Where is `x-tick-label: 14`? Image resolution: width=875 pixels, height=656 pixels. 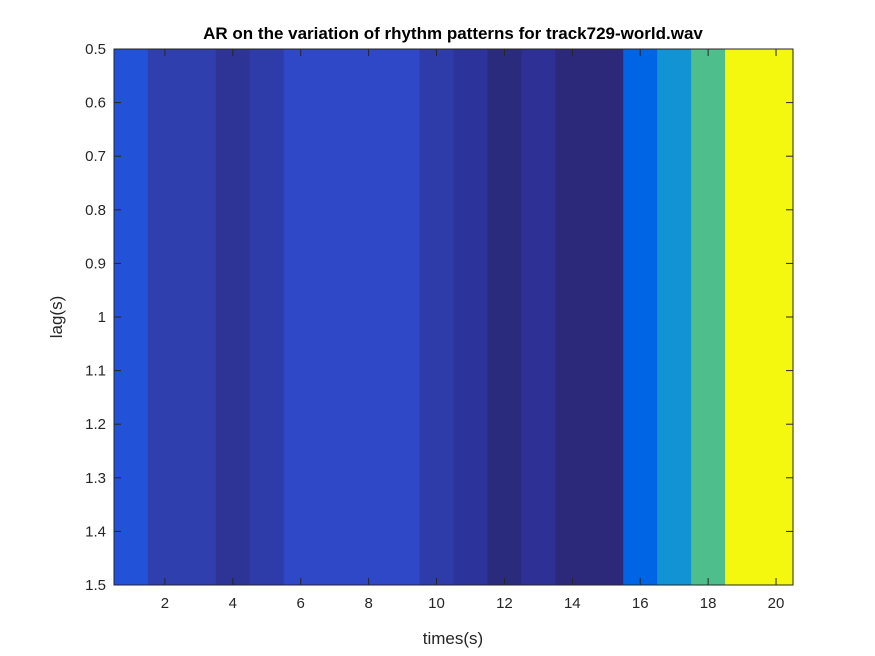 x-tick-label: 14 is located at coordinates (572, 603).